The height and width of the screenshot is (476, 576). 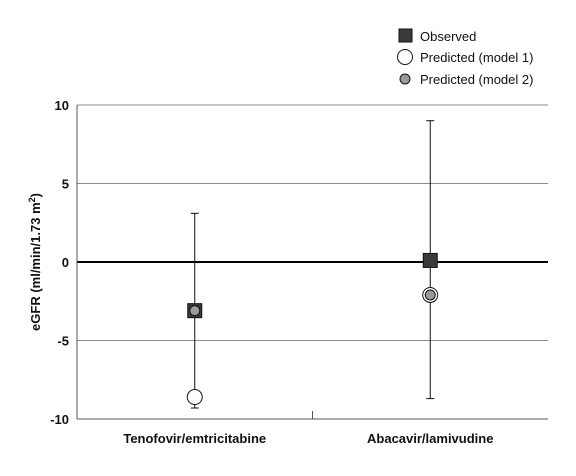 I want to click on y-axis-title-main: eGFR (ml/min/1.73 m, so click(x=35, y=266).